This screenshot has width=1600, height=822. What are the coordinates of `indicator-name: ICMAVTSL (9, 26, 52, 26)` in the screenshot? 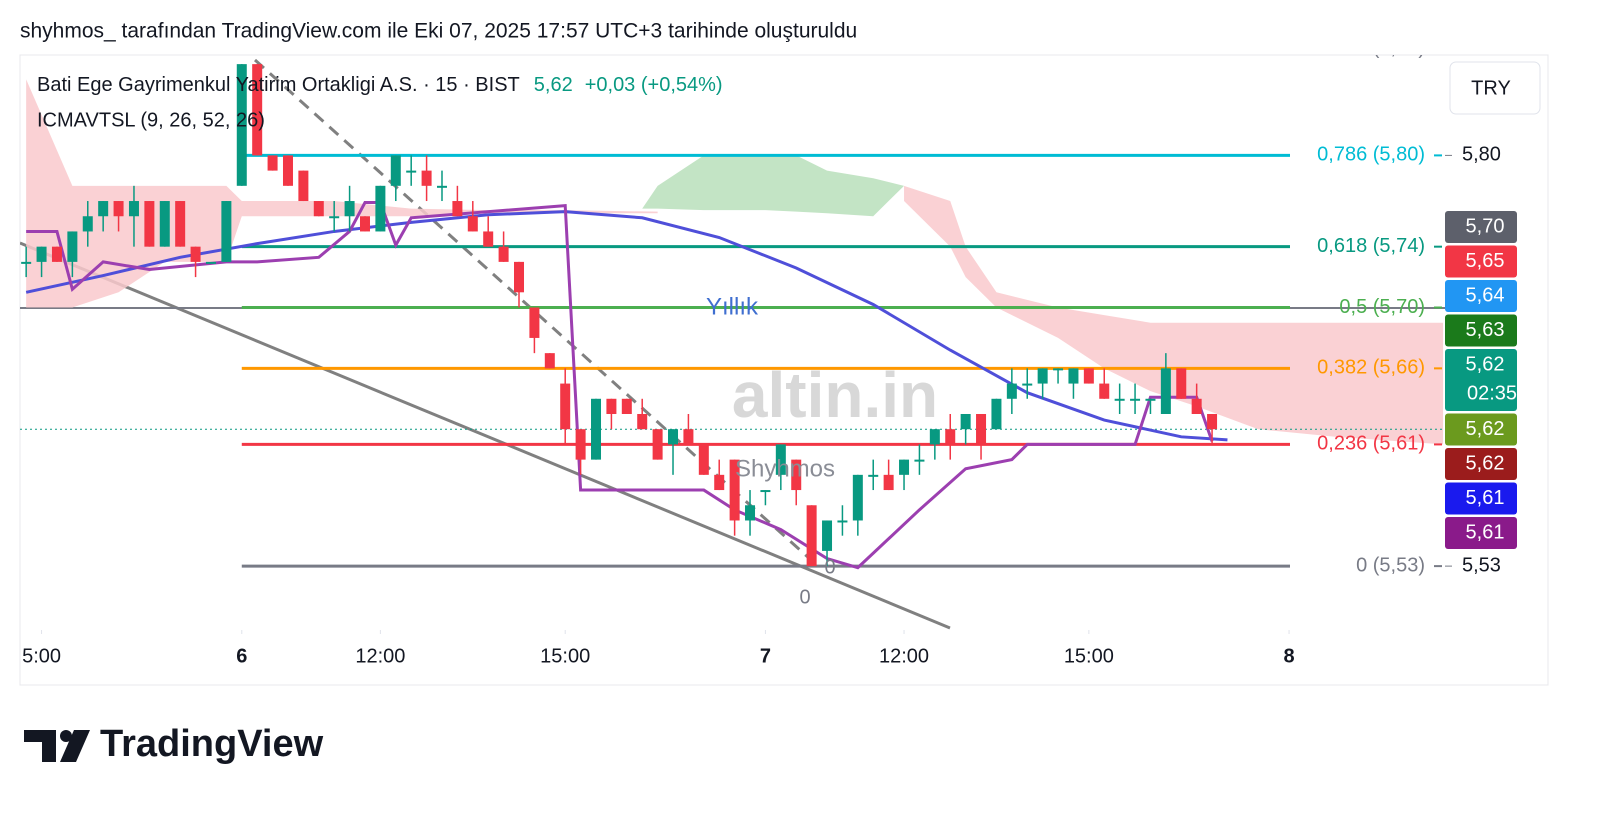 It's located at (151, 120).